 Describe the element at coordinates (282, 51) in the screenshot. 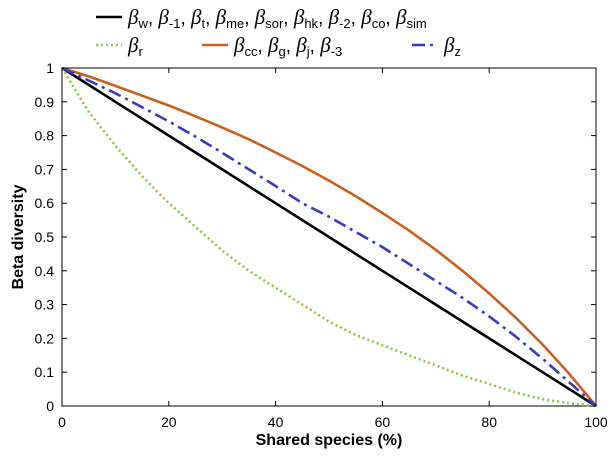

I see `legend-subscript: g` at that location.